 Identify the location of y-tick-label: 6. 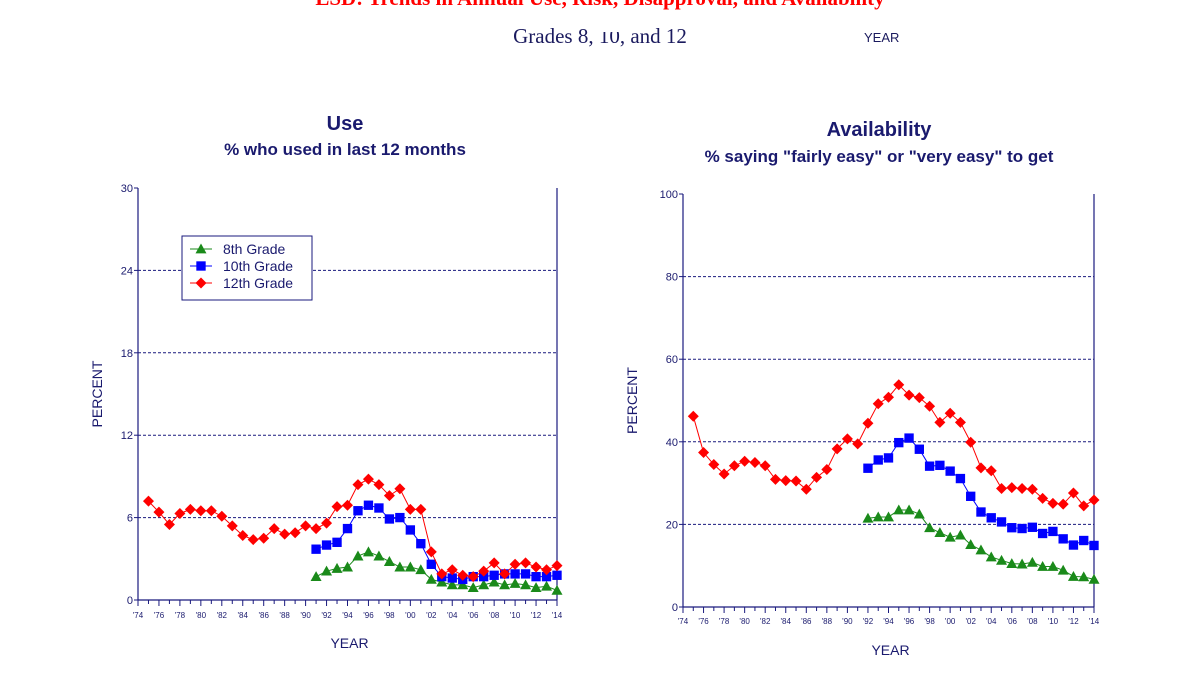
(130, 519).